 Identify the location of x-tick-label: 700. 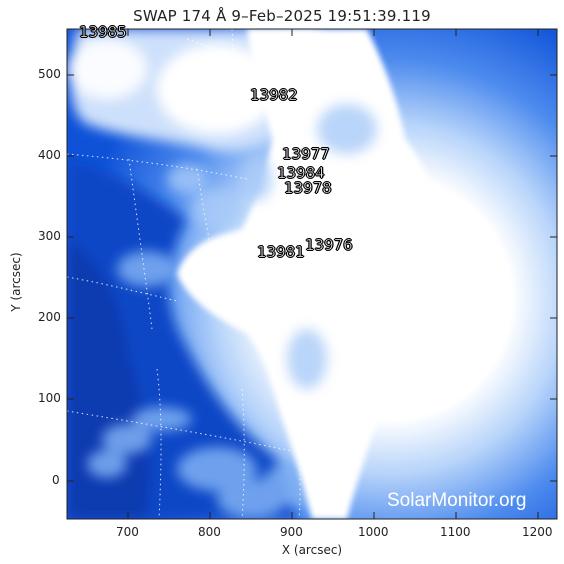
(127, 532).